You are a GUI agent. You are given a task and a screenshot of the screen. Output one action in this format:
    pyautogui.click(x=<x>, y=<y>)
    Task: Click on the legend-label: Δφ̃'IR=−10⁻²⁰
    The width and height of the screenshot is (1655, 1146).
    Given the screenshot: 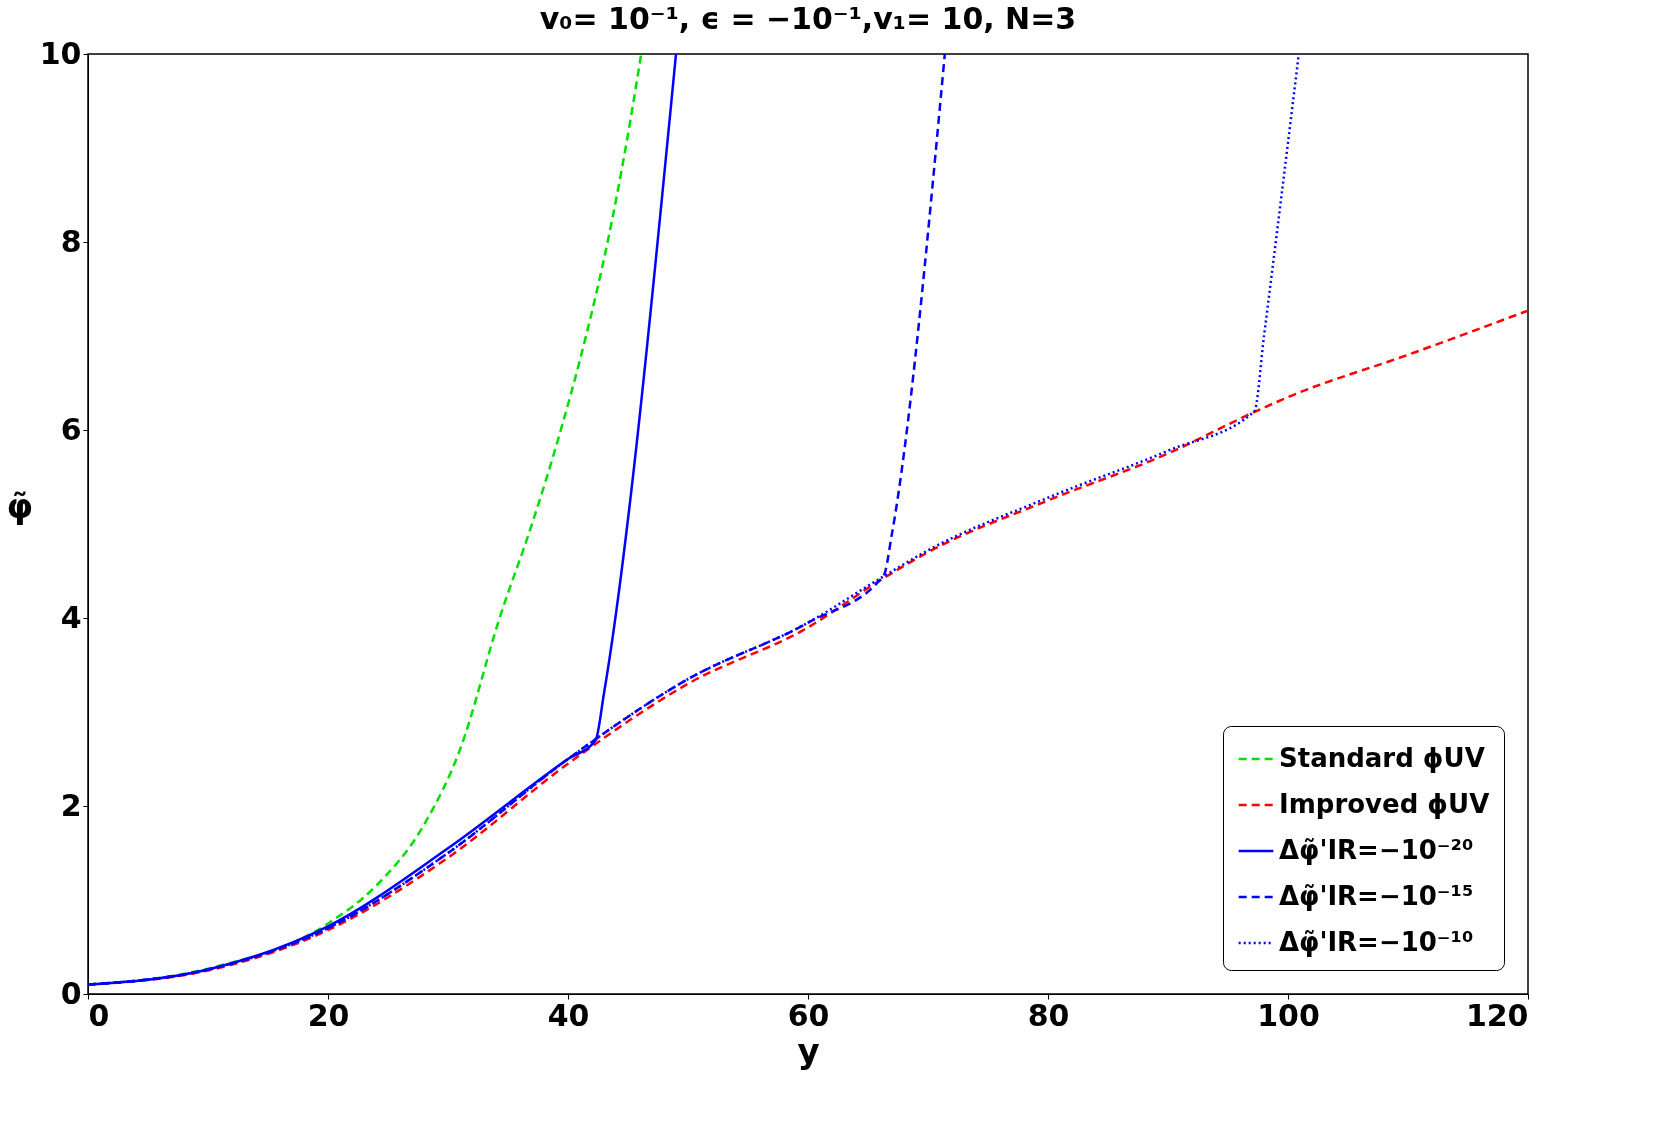 What is the action you would take?
    pyautogui.click(x=1376, y=850)
    